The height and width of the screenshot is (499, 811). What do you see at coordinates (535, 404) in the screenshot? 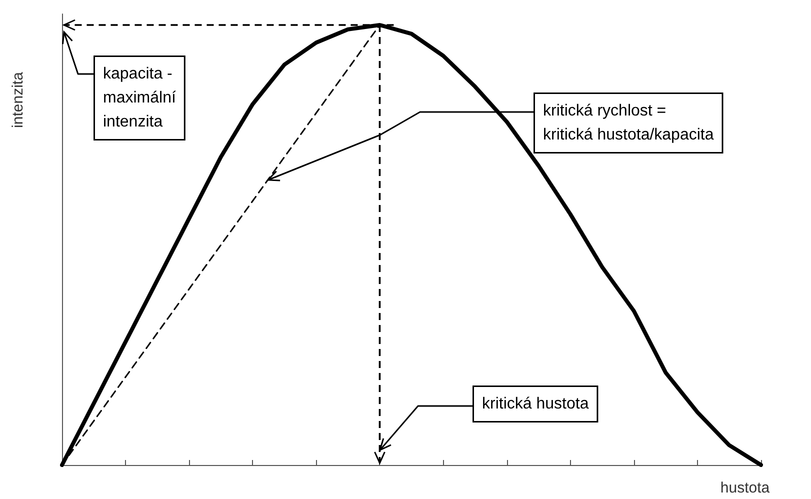
I see `annotation: kritická hustota` at bounding box center [535, 404].